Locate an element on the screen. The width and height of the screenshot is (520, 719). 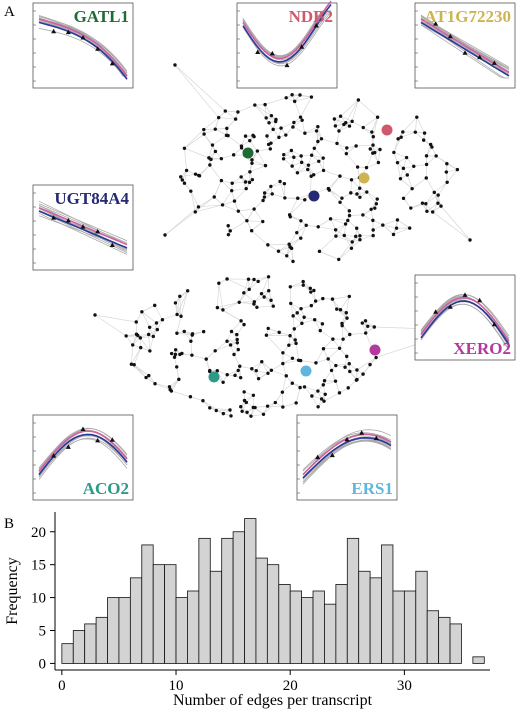
gene-node is located at coordinates (214, 377).